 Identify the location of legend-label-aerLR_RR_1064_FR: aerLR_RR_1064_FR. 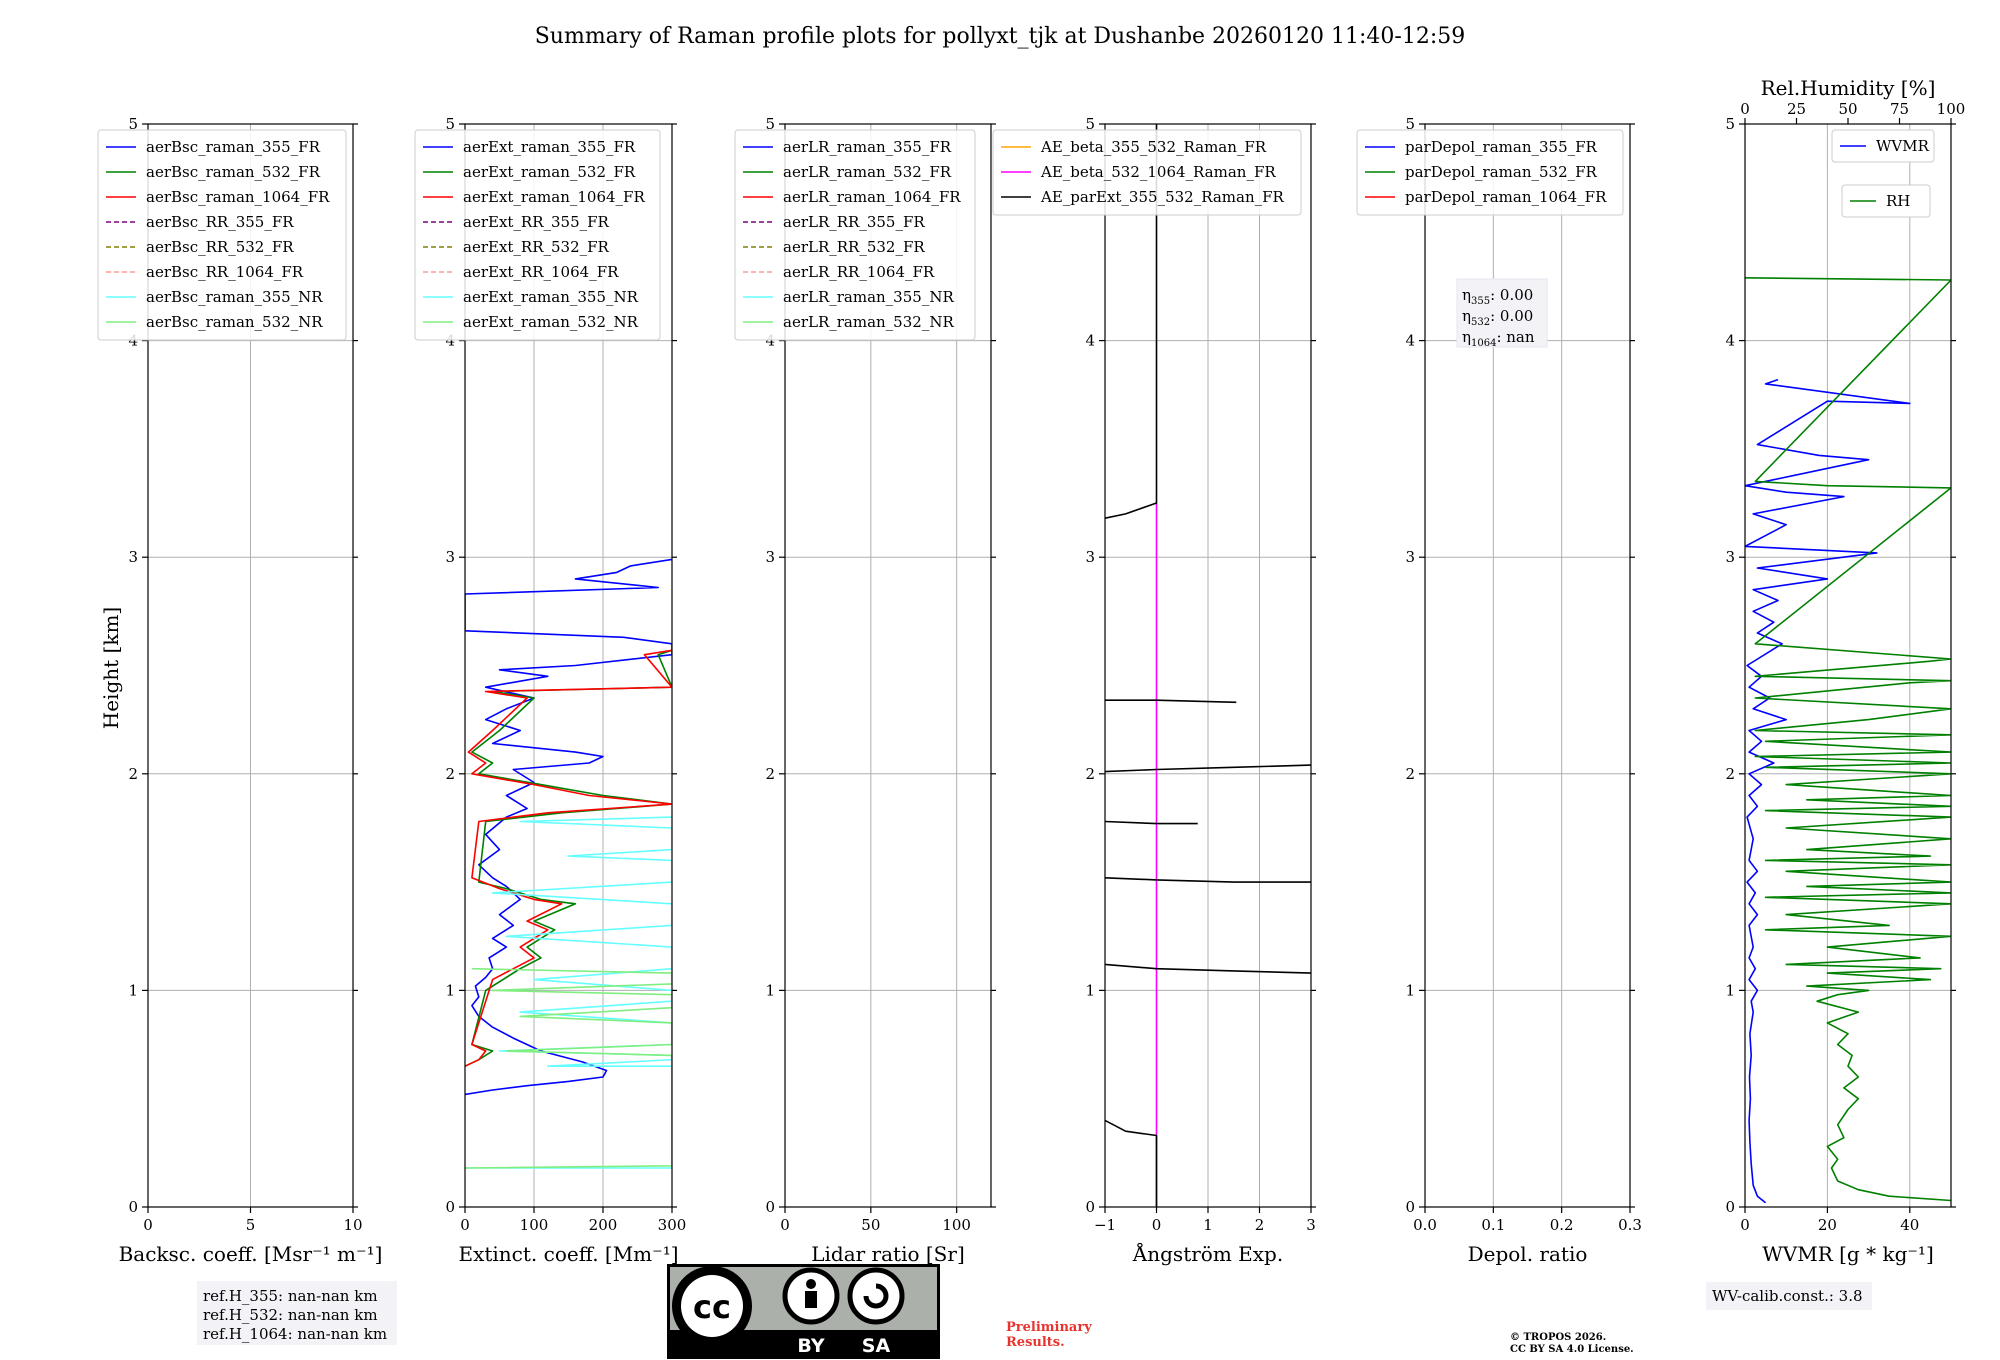
(859, 272).